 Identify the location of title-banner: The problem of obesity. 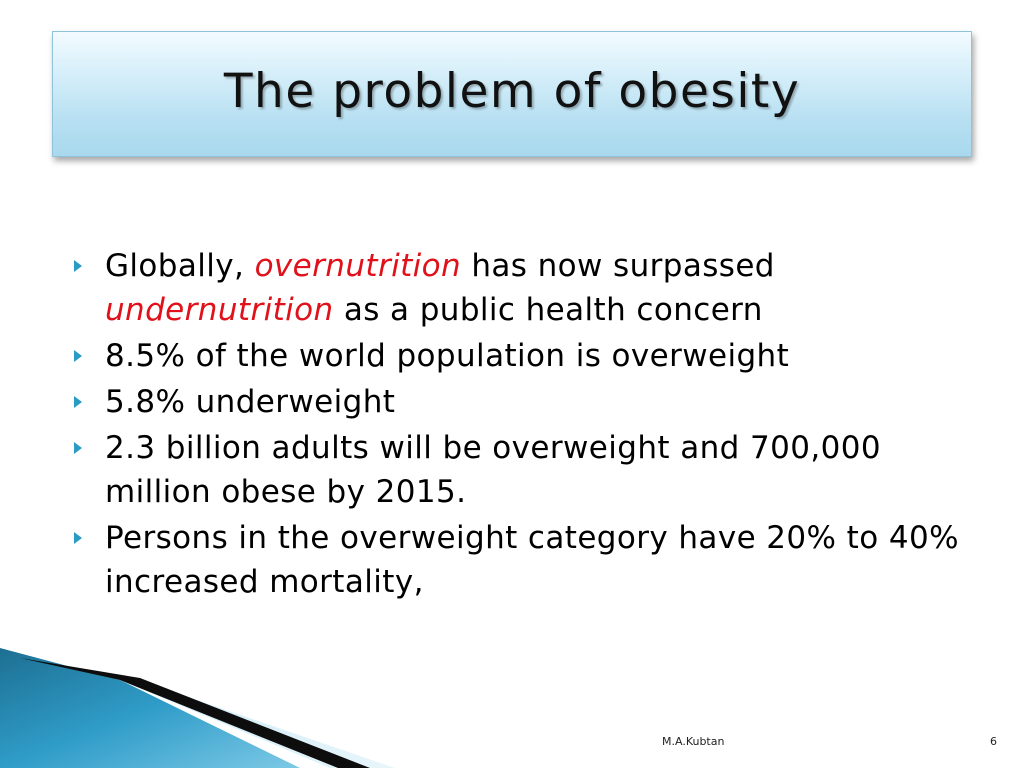
(512, 94).